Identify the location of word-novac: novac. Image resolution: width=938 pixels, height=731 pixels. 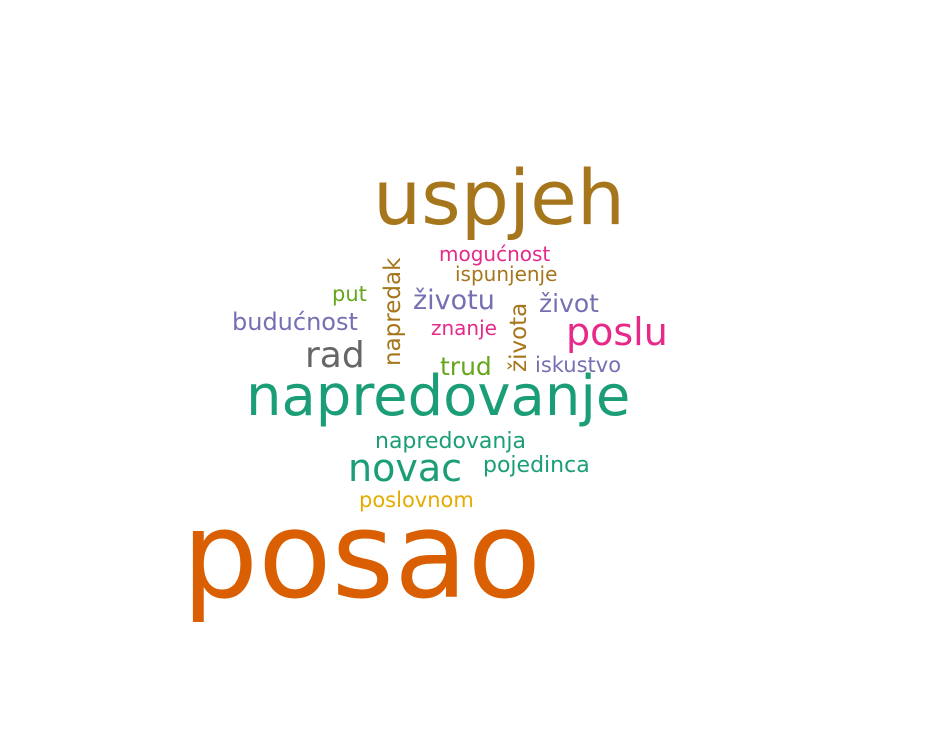
(405, 468).